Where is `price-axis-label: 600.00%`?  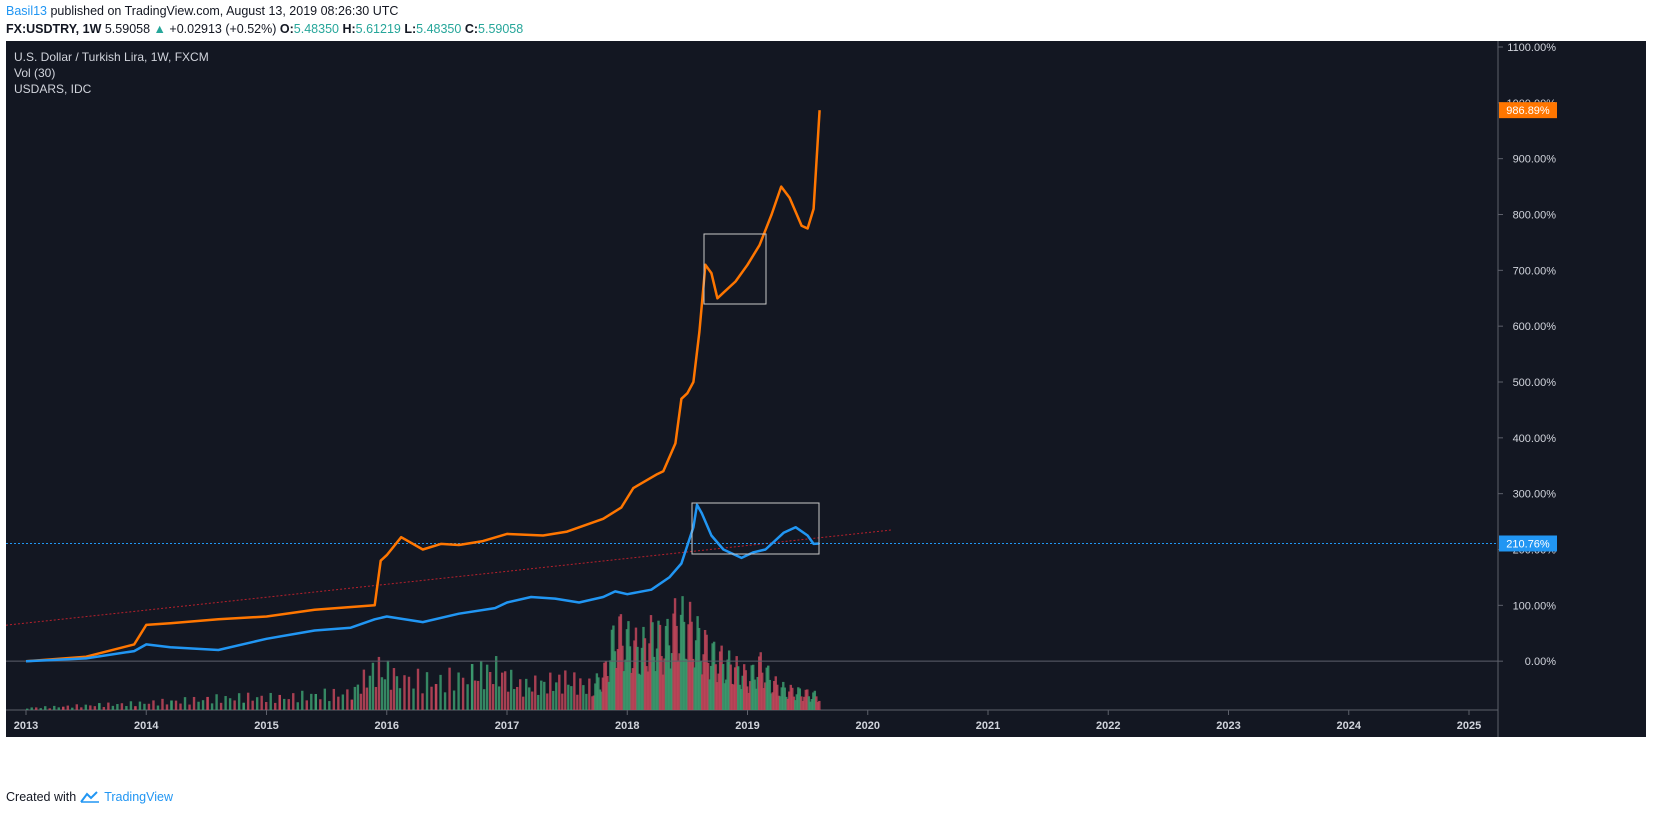
price-axis-label: 600.00% is located at coordinates (1535, 327).